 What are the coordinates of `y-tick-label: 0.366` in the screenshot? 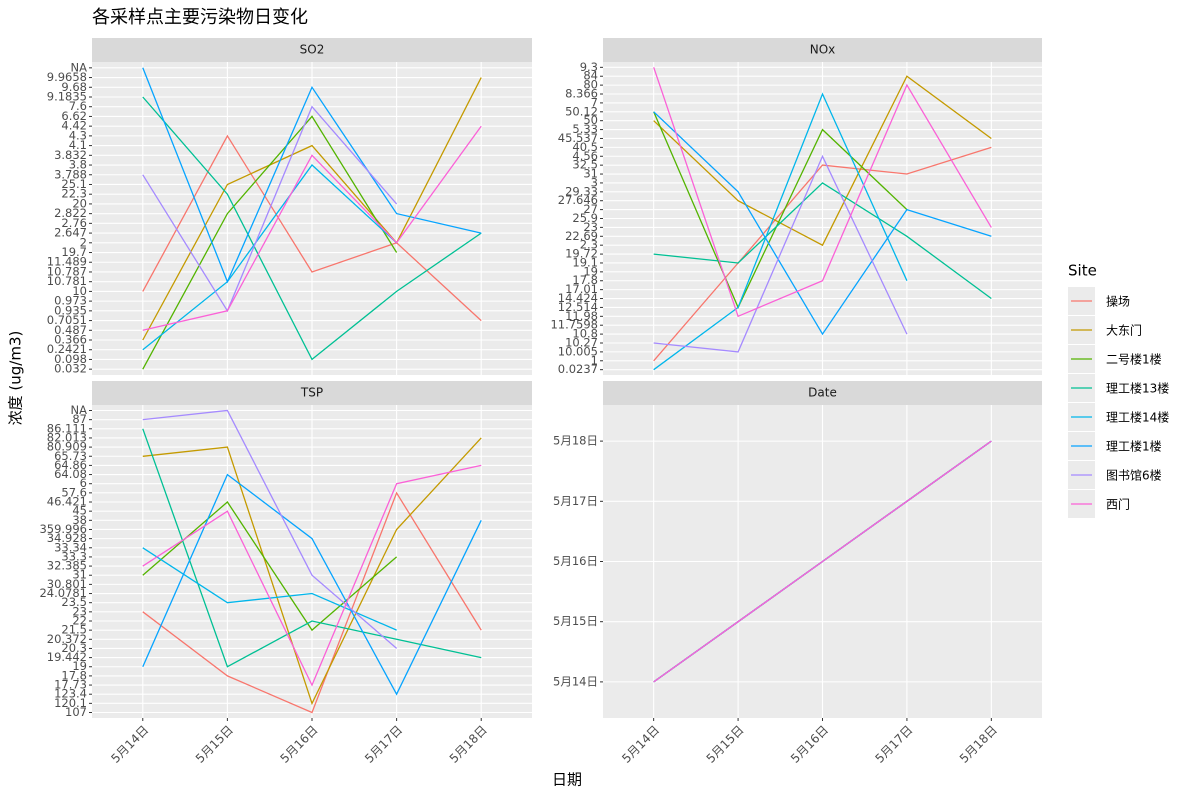 It's located at (70, 340).